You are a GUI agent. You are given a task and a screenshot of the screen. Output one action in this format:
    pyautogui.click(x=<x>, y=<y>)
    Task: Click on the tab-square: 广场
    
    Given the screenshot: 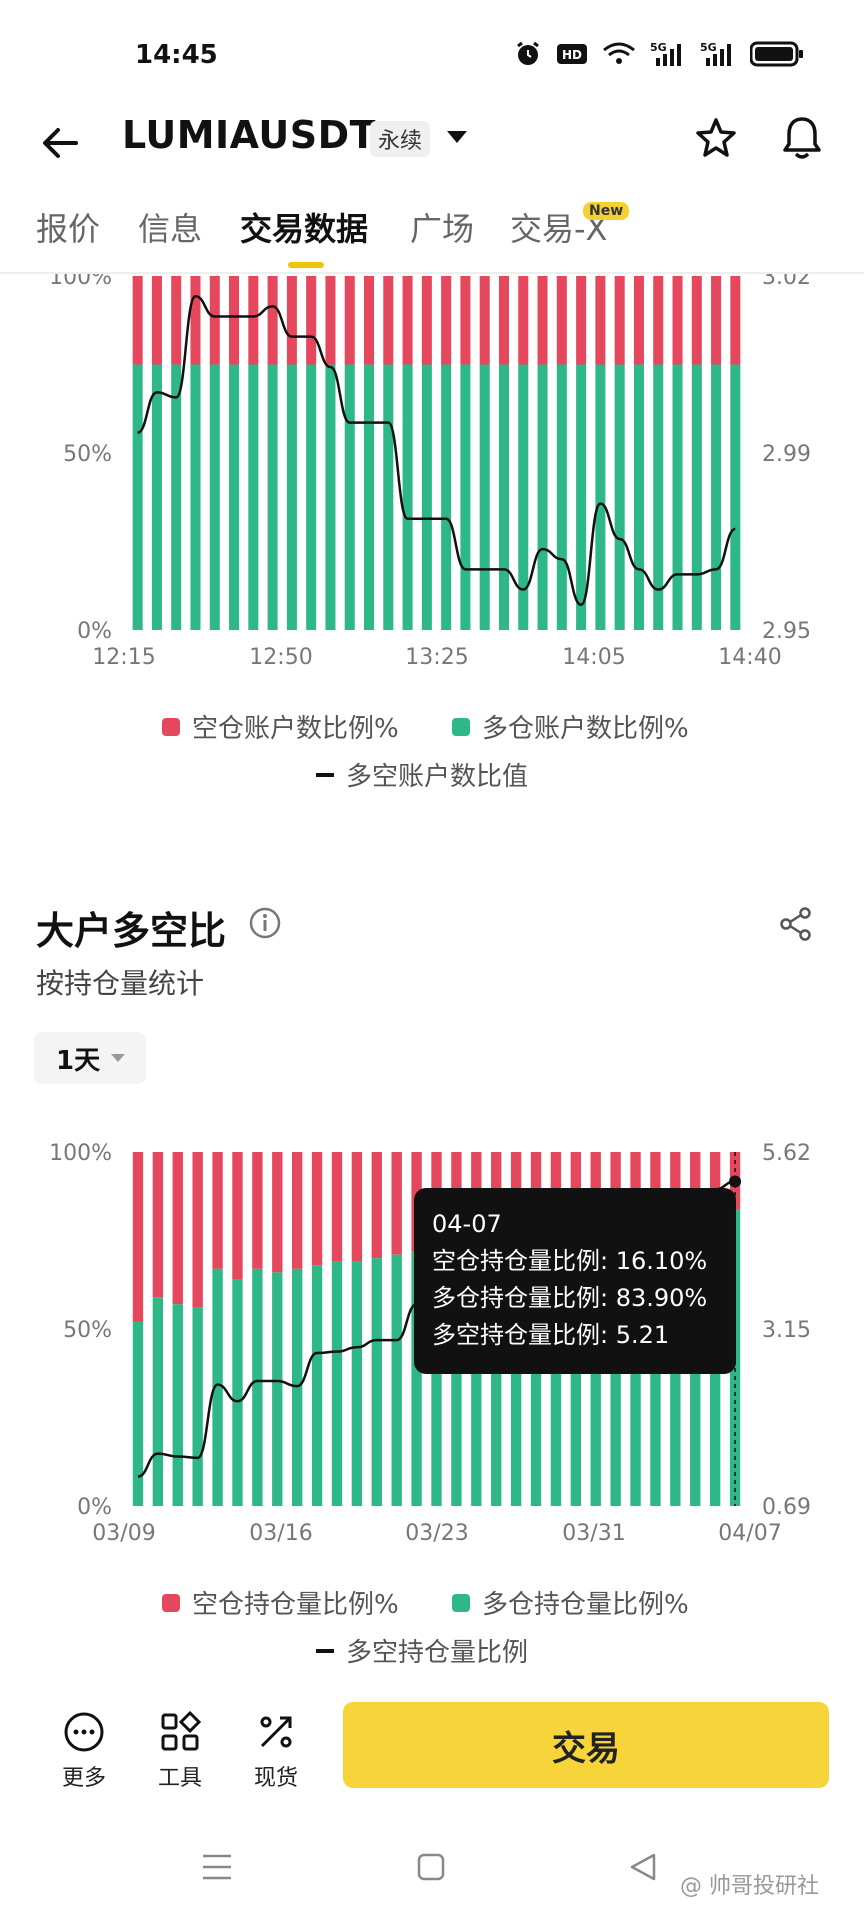 What is the action you would take?
    pyautogui.click(x=442, y=229)
    